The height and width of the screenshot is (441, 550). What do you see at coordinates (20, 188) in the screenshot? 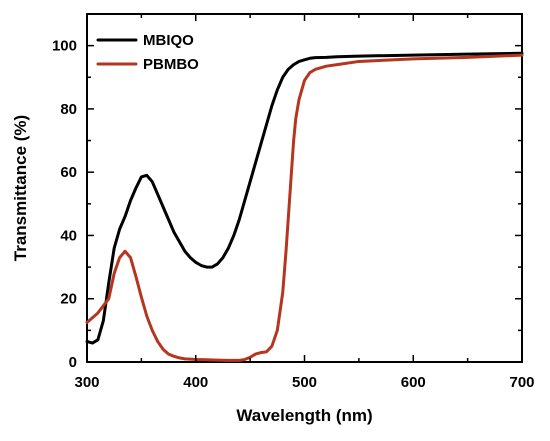
I see `y-axis-title: Transmittance (%)` at bounding box center [20, 188].